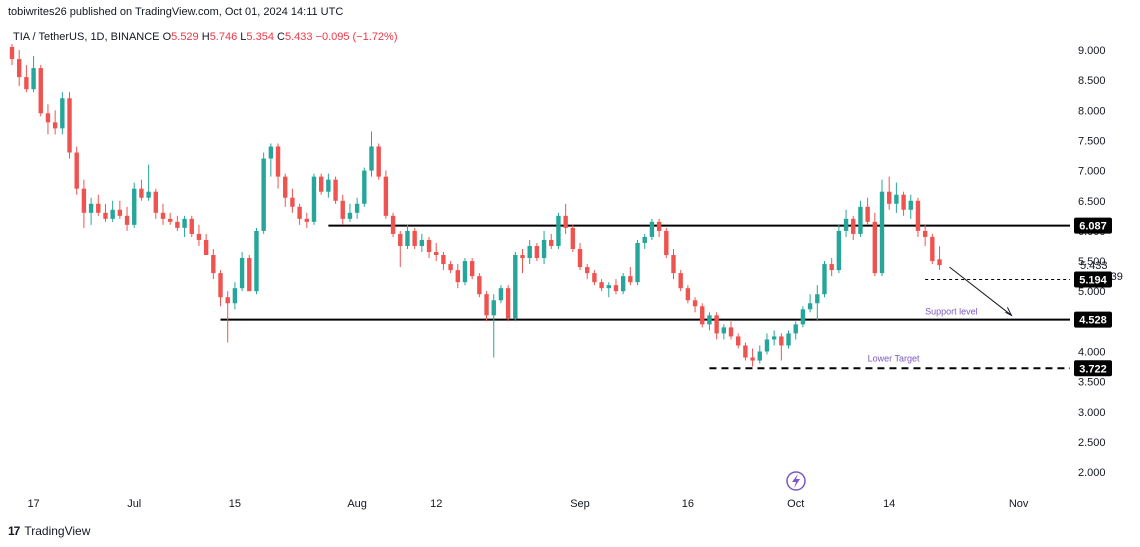  I want to click on symbol-name: TIA / TetherUS, 1D, BINANCE, so click(86, 37).